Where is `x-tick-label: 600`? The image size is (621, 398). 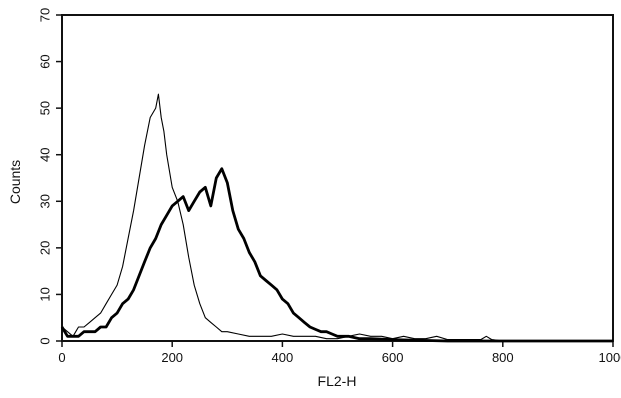 x-tick-label: 600 is located at coordinates (393, 357).